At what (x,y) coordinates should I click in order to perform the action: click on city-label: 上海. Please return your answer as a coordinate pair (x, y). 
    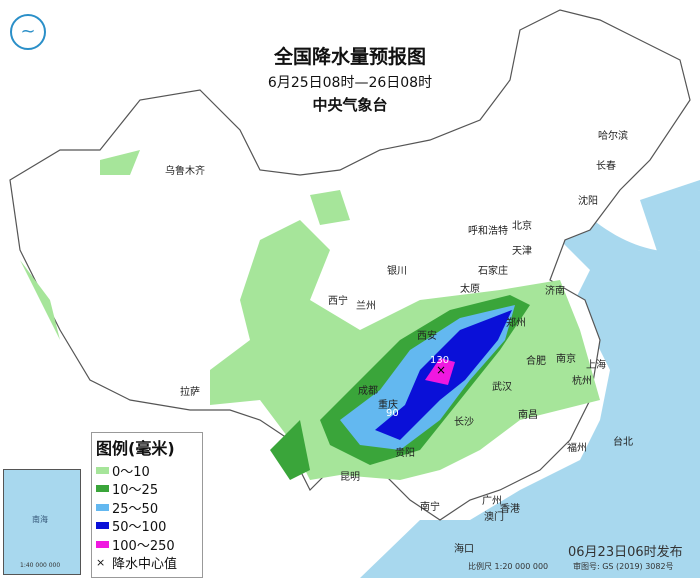
    Looking at the image, I should click on (596, 365).